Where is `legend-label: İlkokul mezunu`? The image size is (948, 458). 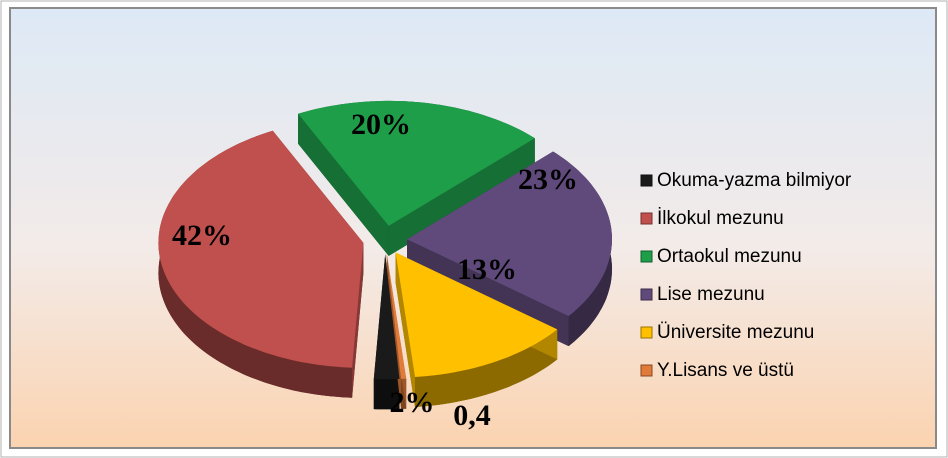
legend-label: İlkokul mezunu is located at coordinates (720, 218).